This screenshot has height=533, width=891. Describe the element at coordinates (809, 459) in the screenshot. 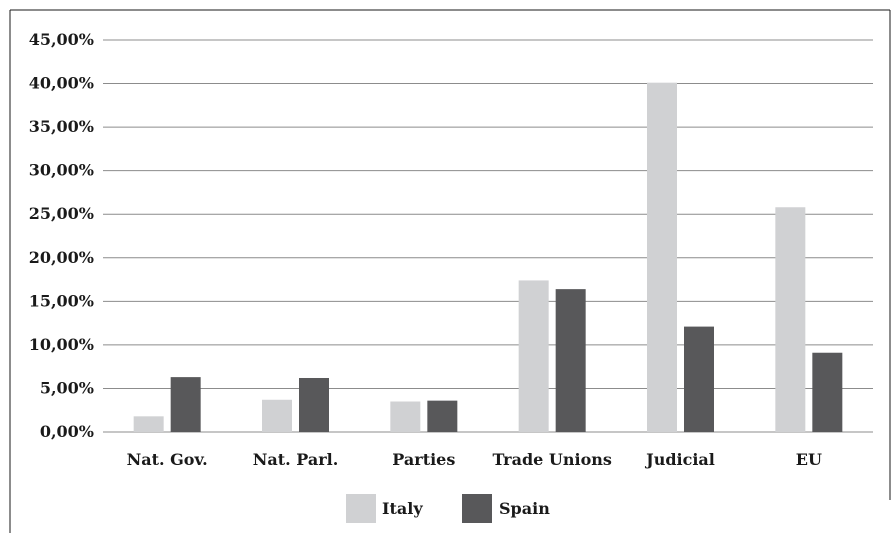

I see `x-category-label: EU` at that location.